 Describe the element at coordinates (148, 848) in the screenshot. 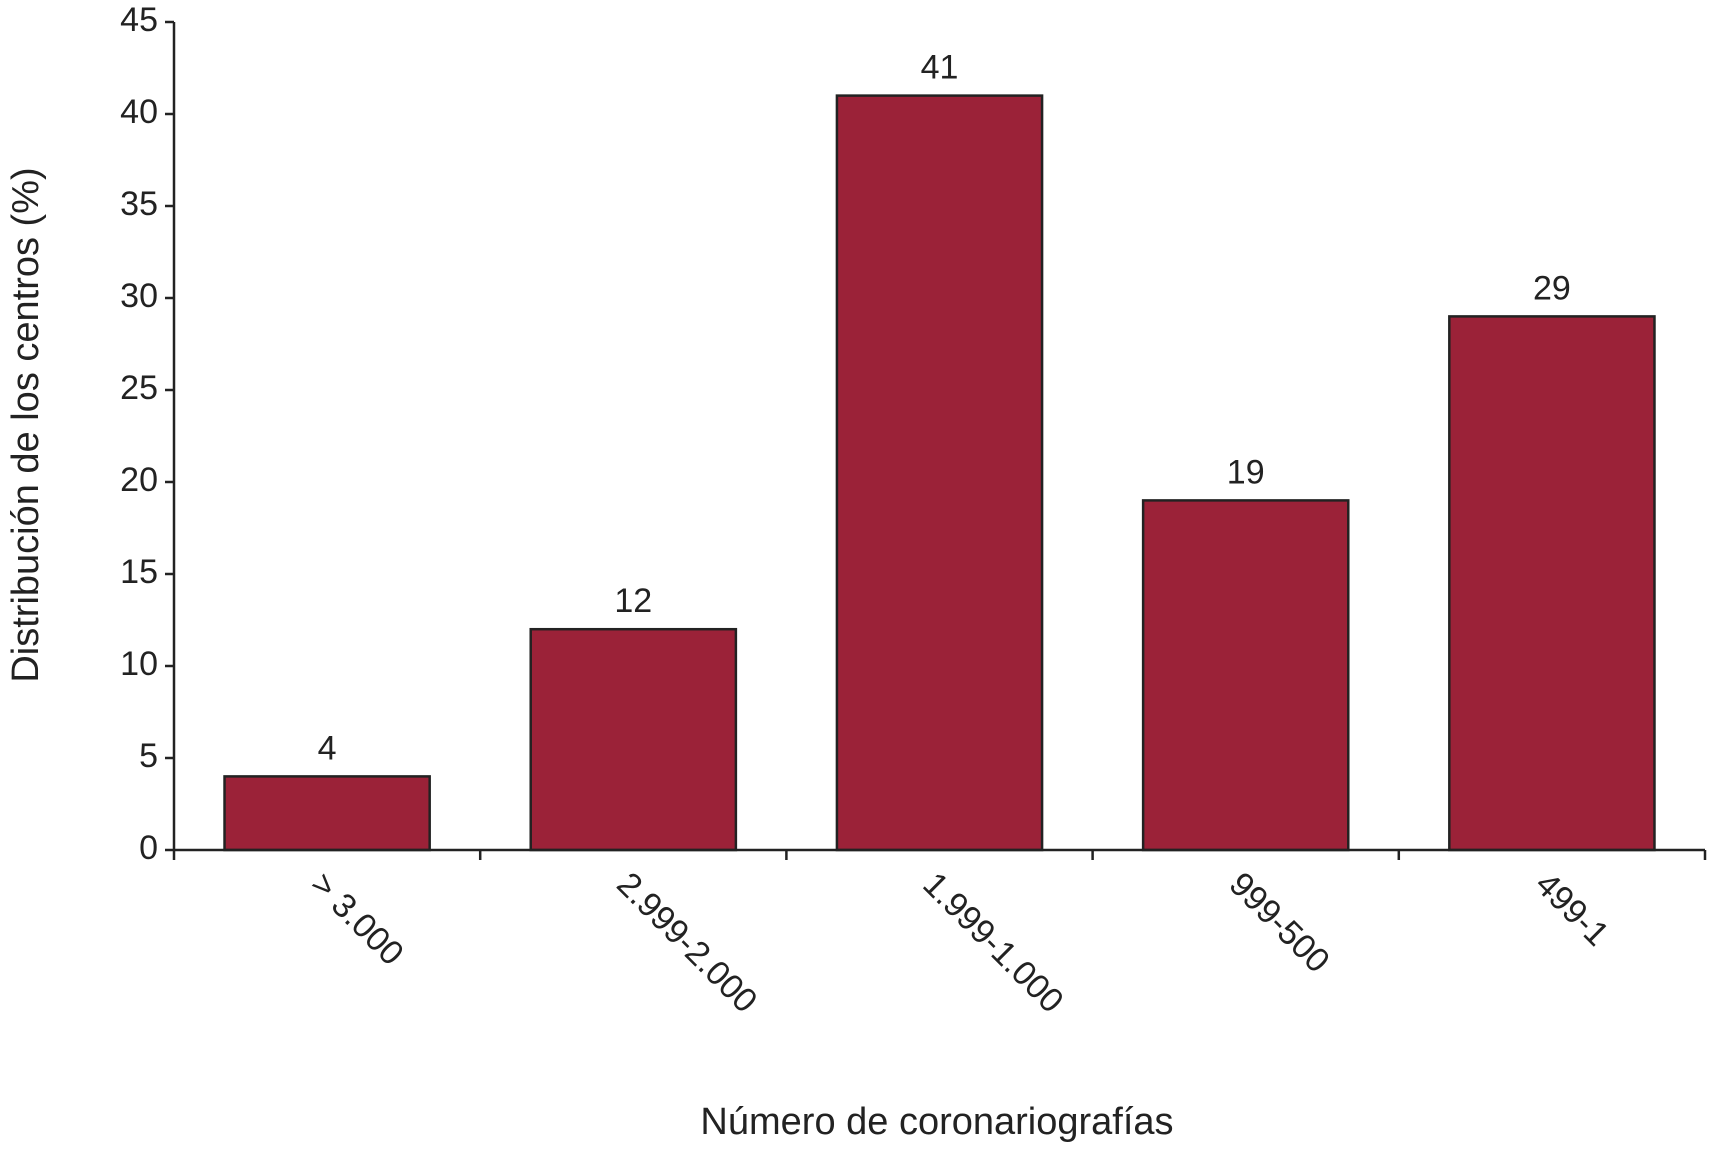

I see `y-tick-label: 0` at that location.